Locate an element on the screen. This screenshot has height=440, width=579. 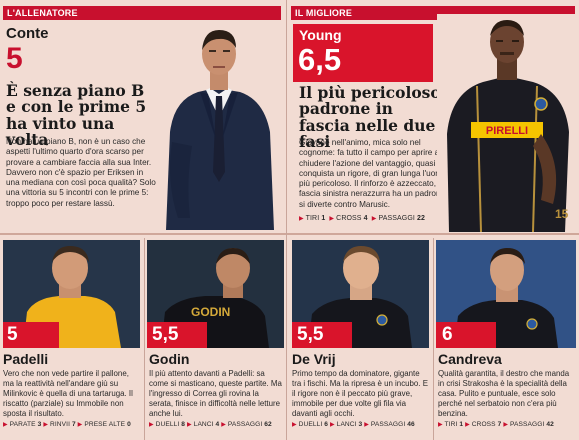
shirt-number: 15 is located at coordinates (562, 214).